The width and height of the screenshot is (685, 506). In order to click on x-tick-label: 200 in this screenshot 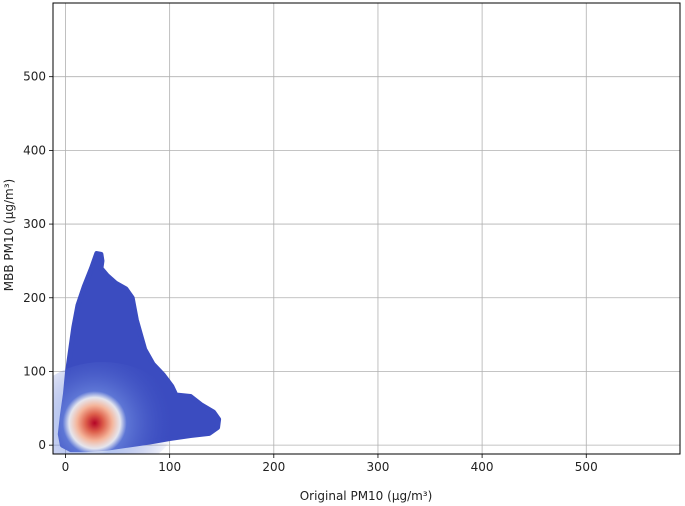, I will do `click(273, 467)`.